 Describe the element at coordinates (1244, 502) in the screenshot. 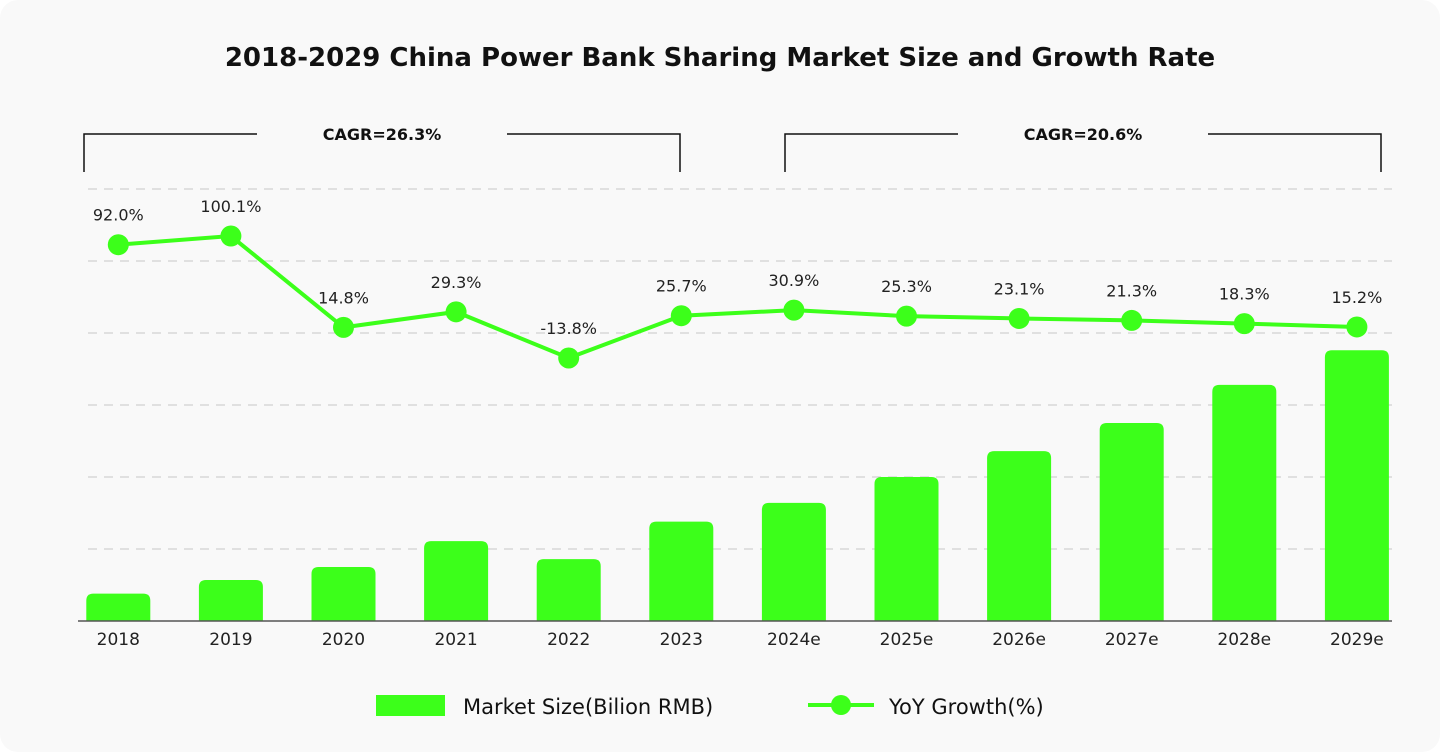

I see `bar-2028e` at that location.